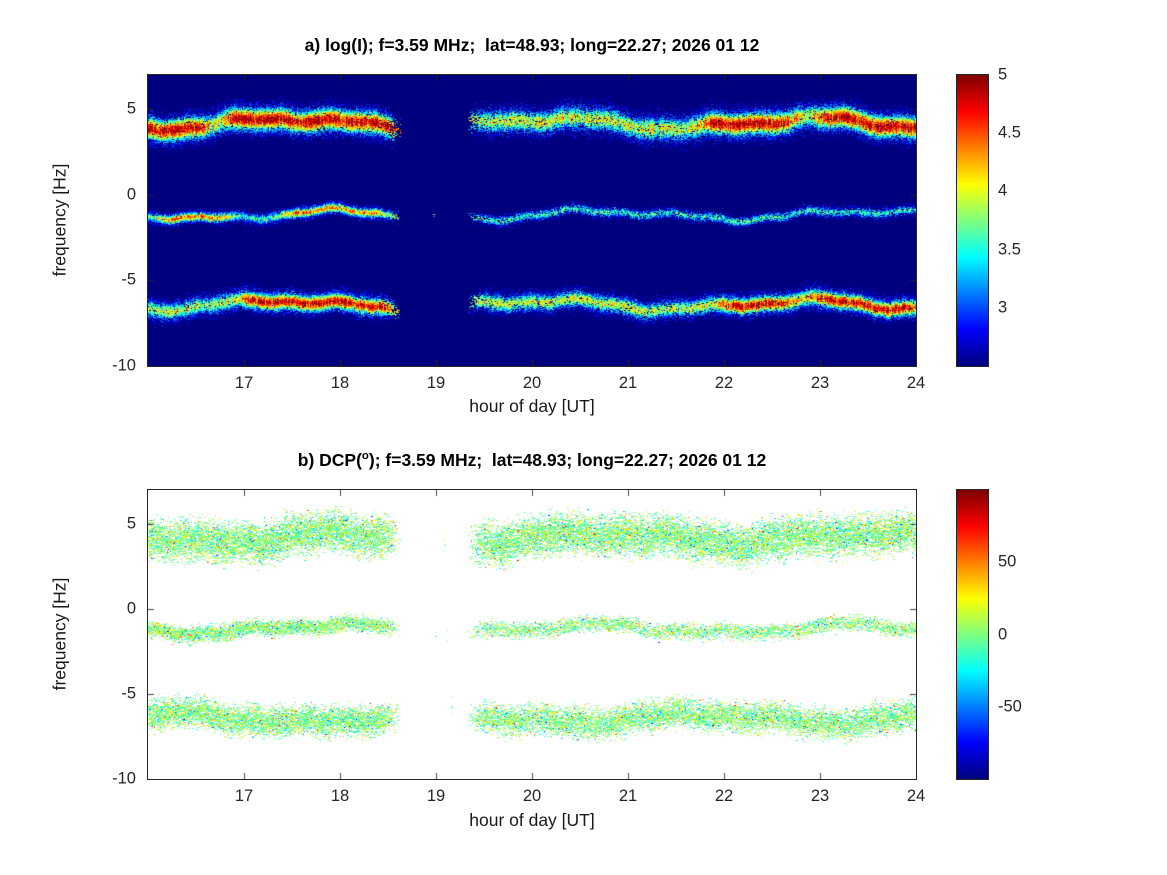 The height and width of the screenshot is (875, 1167). I want to click on panel-b-y-tick-label: 5, so click(131, 523).